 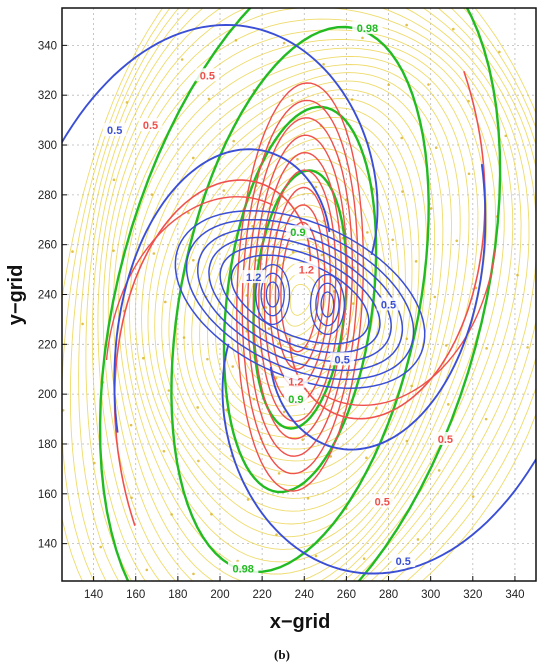 What do you see at coordinates (16, 295) in the screenshot?
I see `y-axis-label: y−grid` at bounding box center [16, 295].